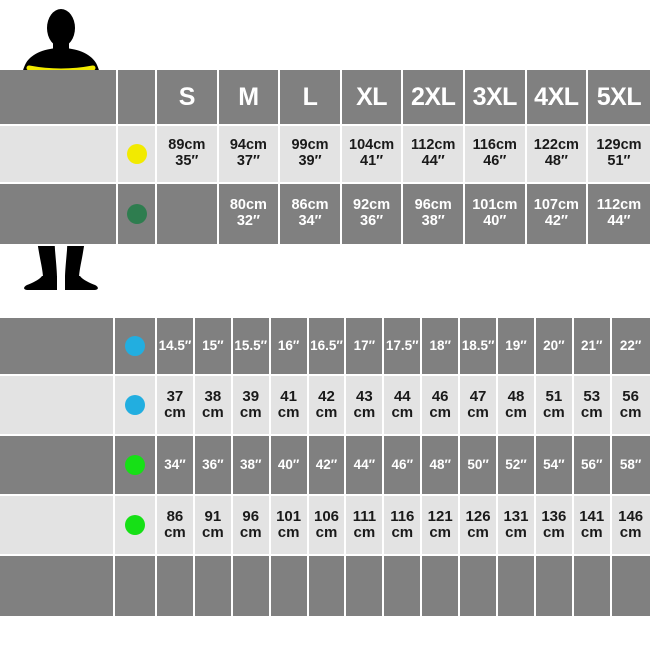 The image size is (650, 650). Describe the element at coordinates (402, 396) in the screenshot. I see `value-number: 44` at that location.